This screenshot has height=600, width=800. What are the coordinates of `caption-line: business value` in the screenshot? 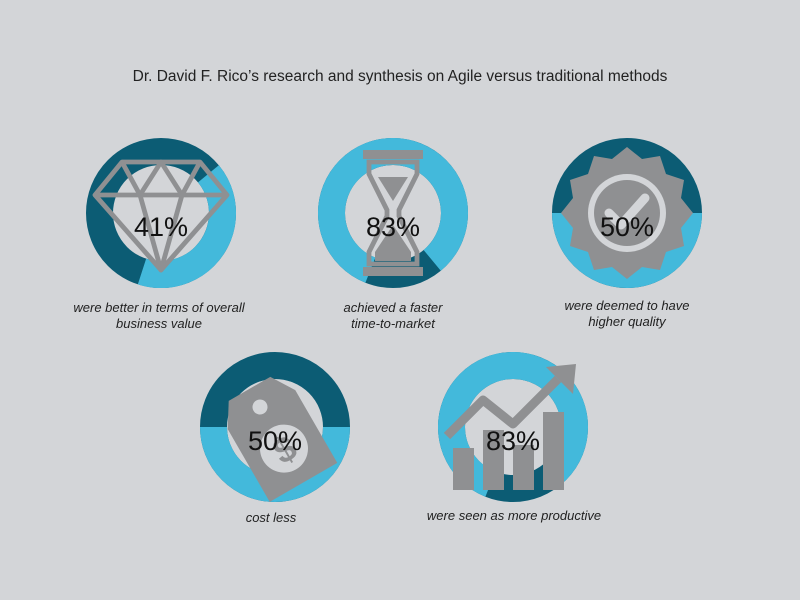 It's located at (159, 323).